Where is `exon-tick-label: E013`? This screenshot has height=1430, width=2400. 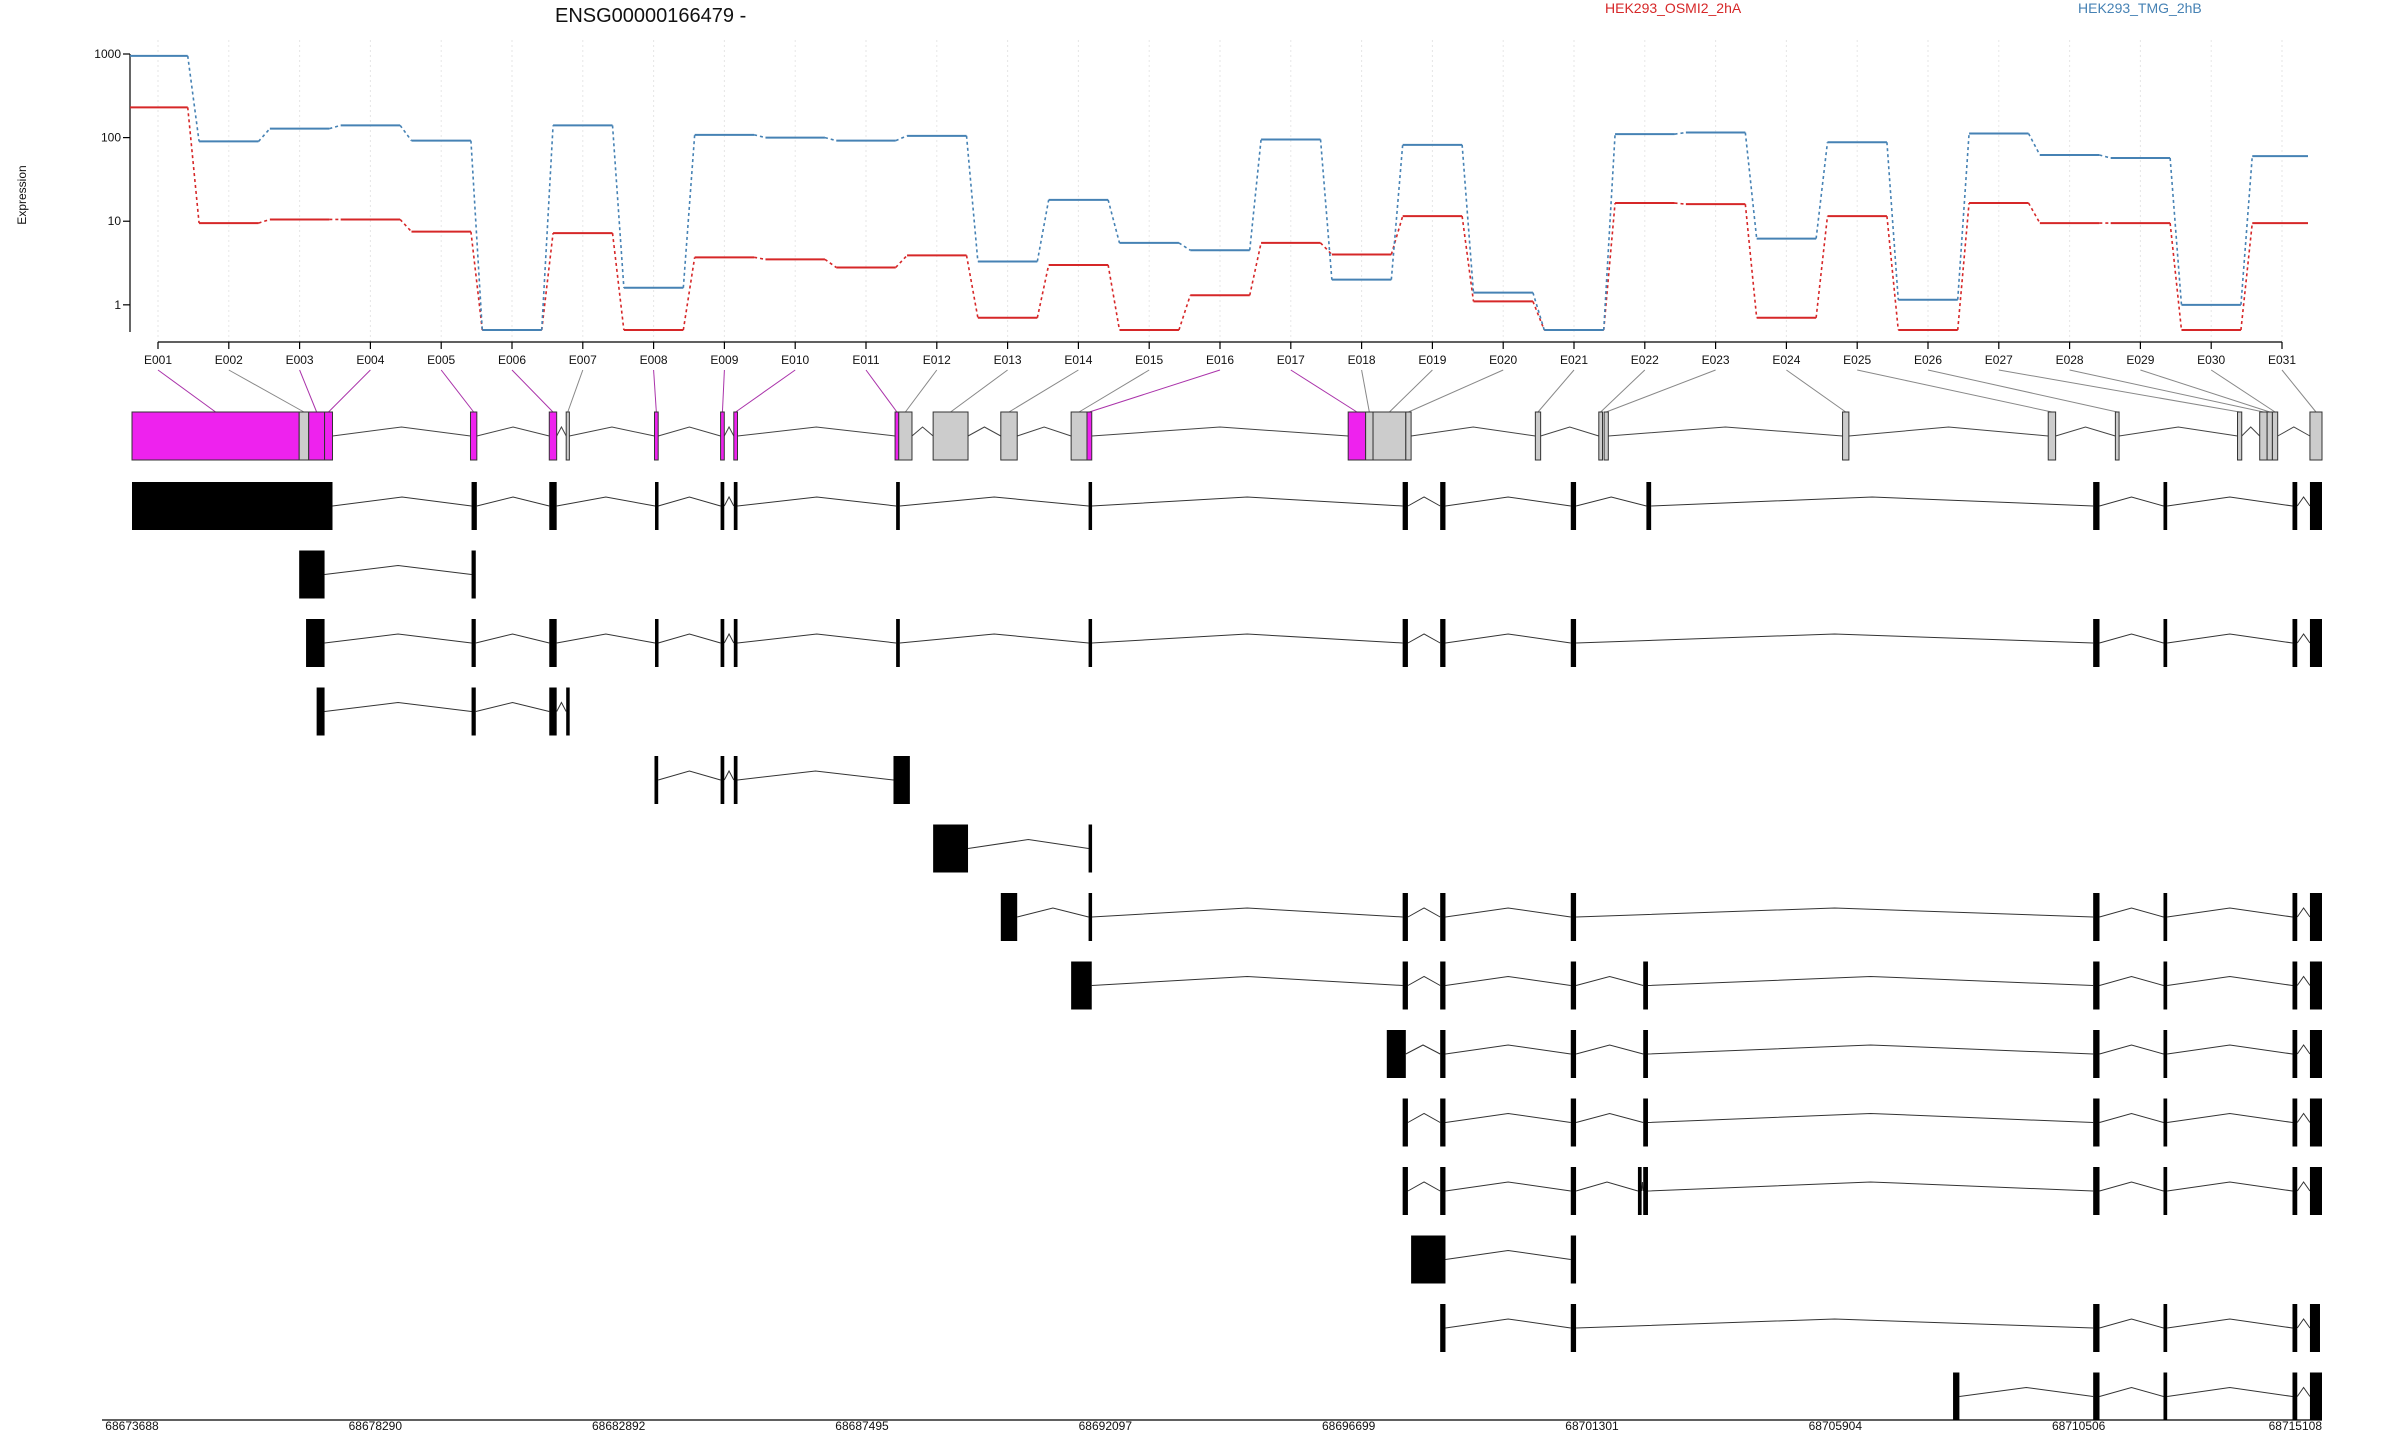
exon-tick-label: E013 is located at coordinates (1008, 360).